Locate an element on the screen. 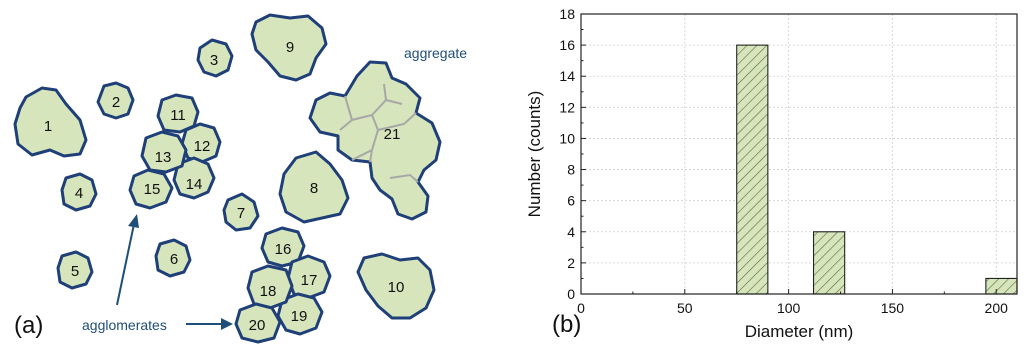 The image size is (1028, 345). particle-label: 1 is located at coordinates (48, 126).